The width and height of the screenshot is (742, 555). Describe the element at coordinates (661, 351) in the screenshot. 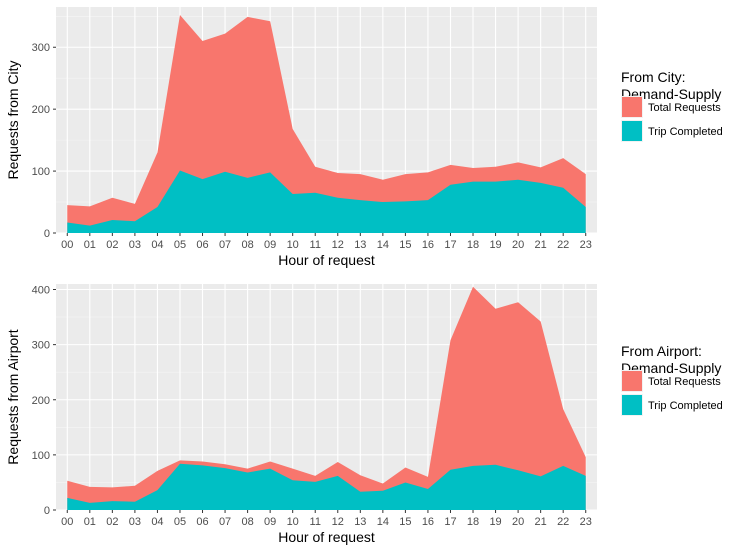

I see `legend-title-line: From Airport:` at that location.